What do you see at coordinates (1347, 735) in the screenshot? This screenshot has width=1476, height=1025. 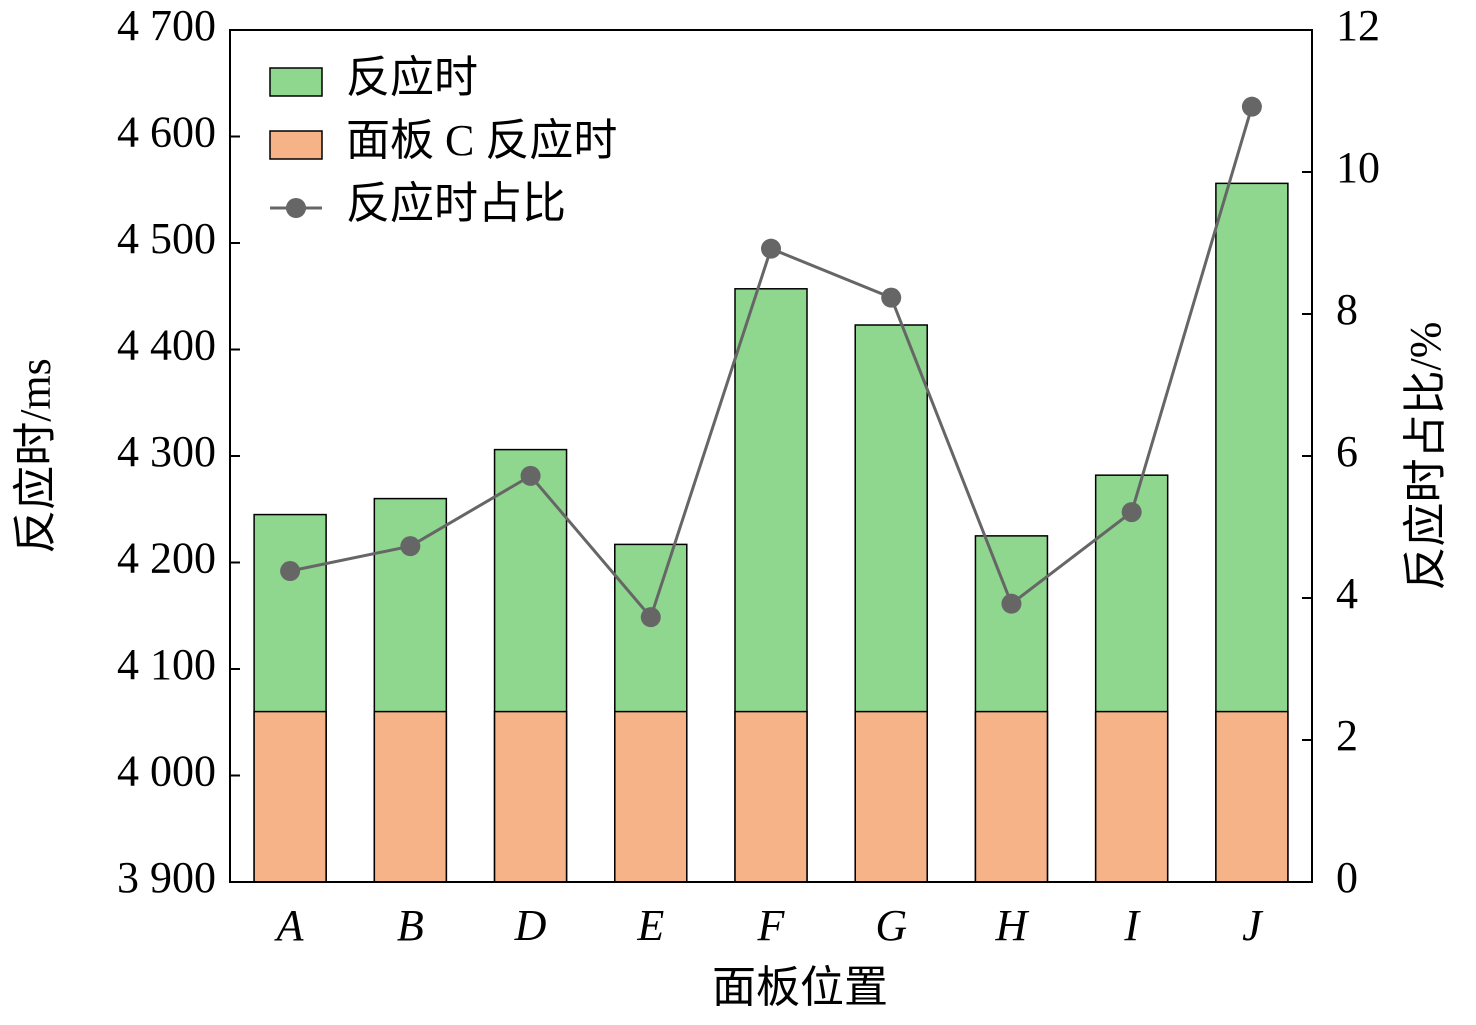 I see `y2-tick-label: 2` at bounding box center [1347, 735].